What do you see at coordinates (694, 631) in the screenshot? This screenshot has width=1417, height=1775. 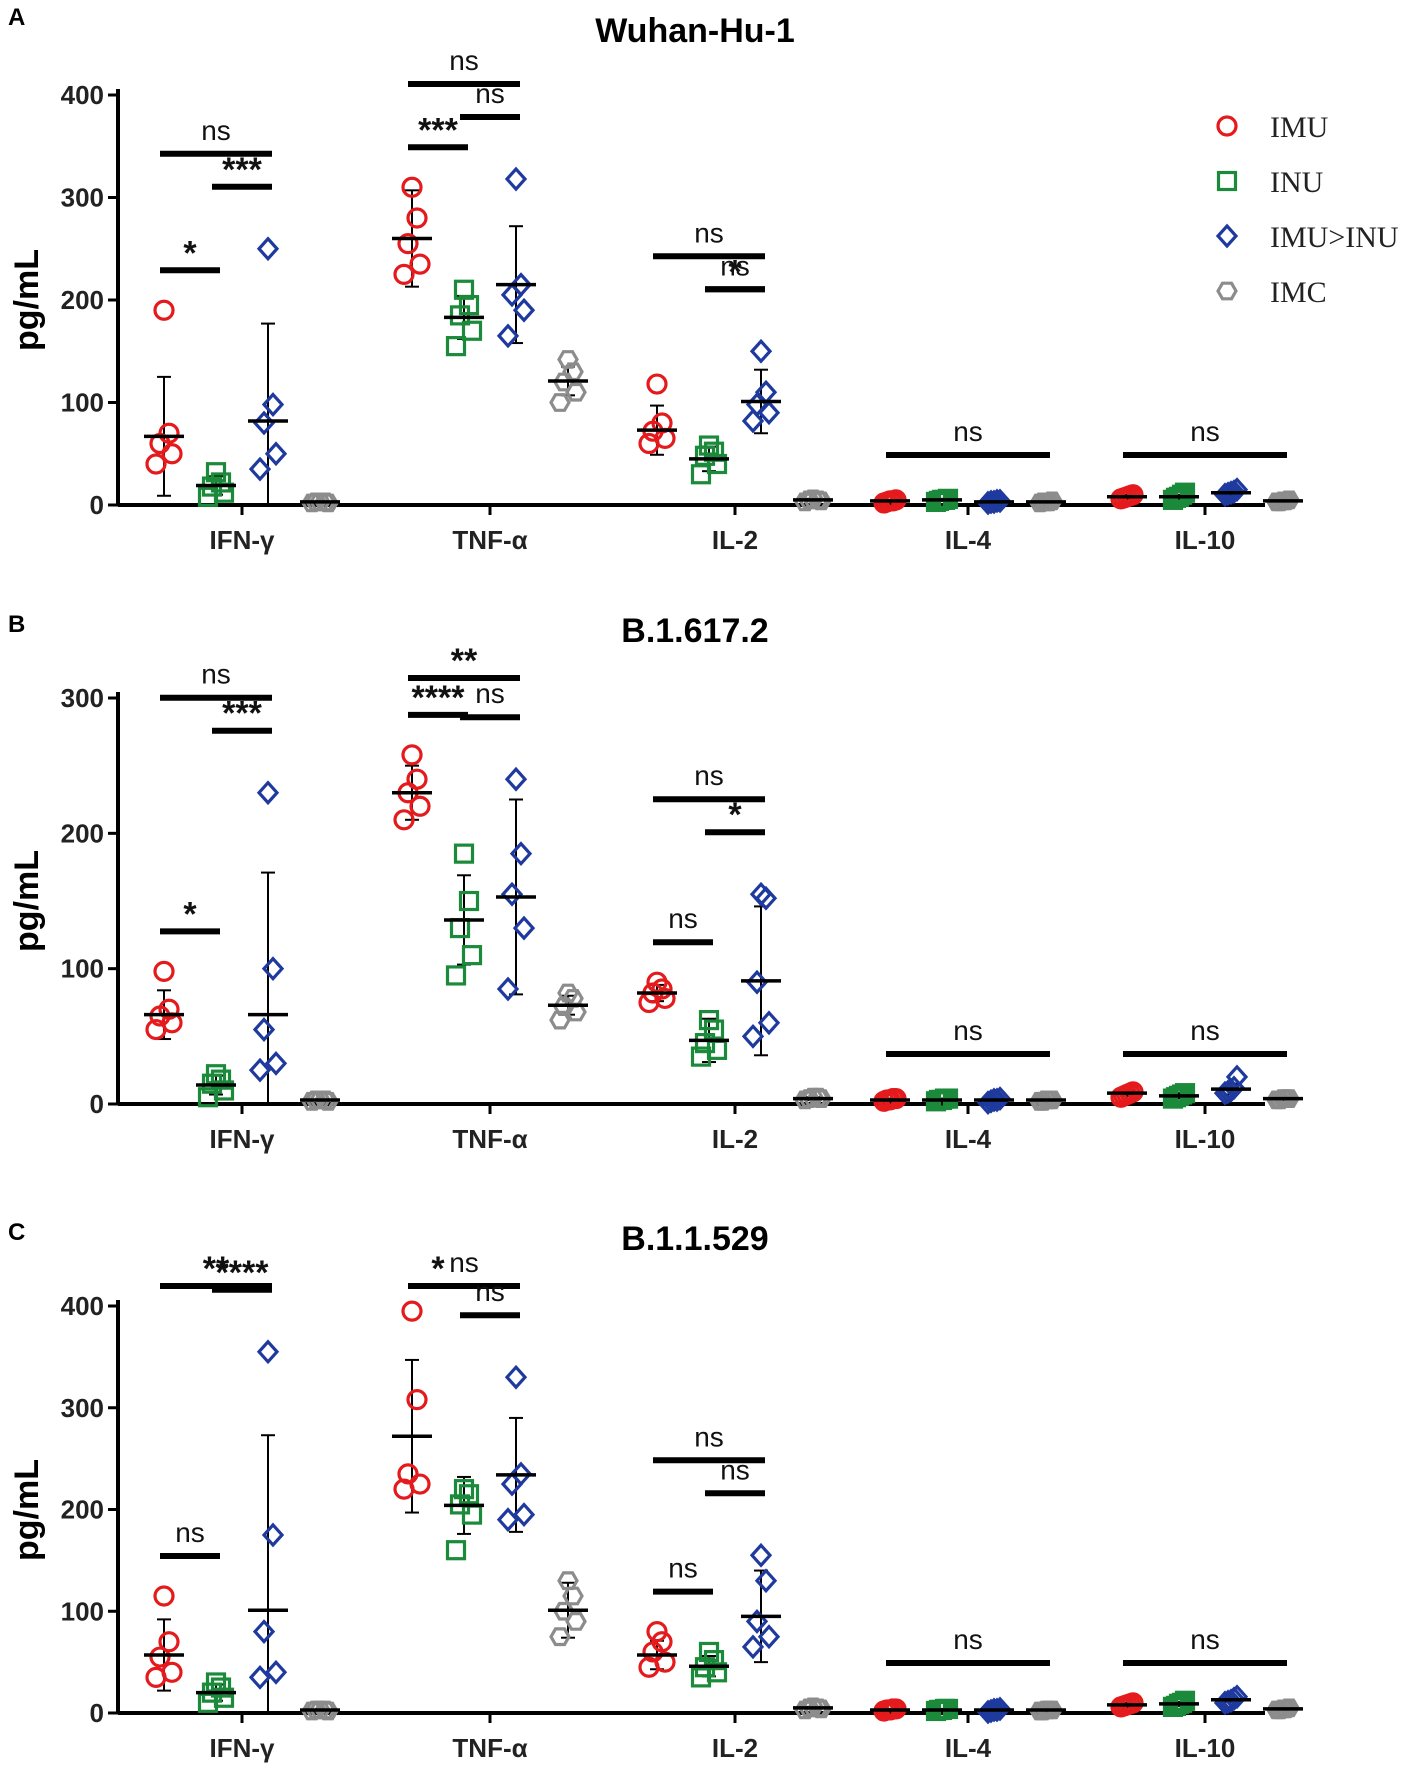 I see `panel-title: B.1.617.2` at bounding box center [694, 631].